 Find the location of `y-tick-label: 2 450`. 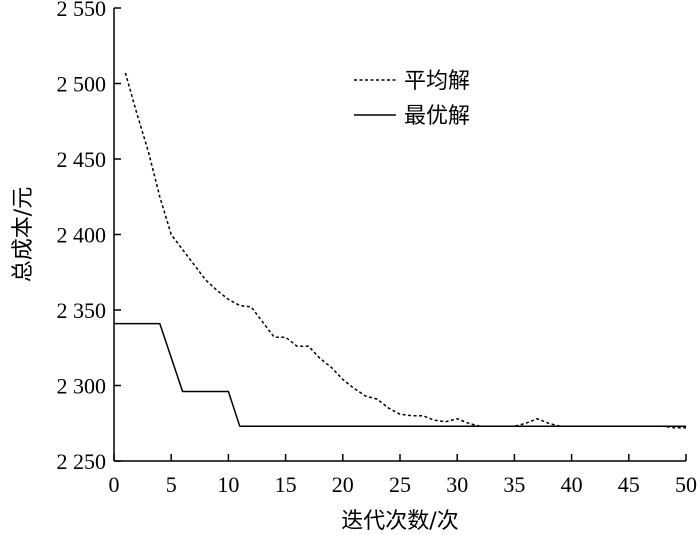

y-tick-label: 2 450 is located at coordinates (82, 159).